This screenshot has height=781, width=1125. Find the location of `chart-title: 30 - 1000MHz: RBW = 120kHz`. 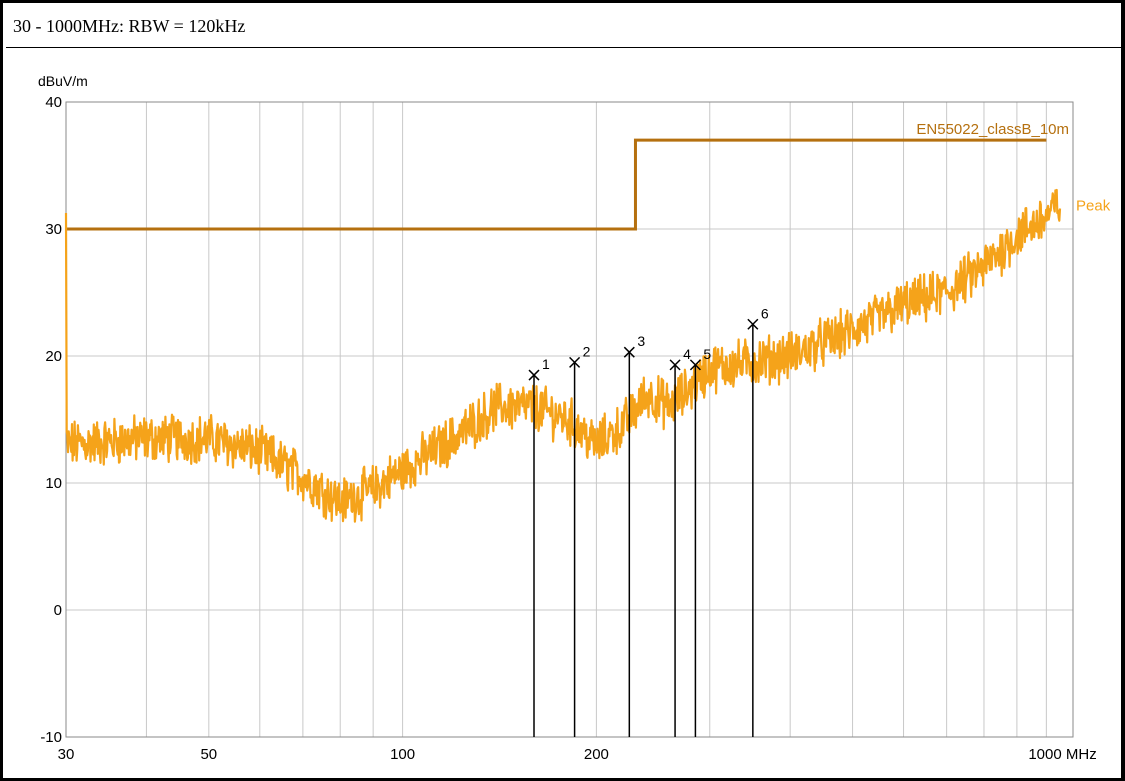

chart-title: 30 - 1000MHz: RBW = 120kHz is located at coordinates (565, 27).